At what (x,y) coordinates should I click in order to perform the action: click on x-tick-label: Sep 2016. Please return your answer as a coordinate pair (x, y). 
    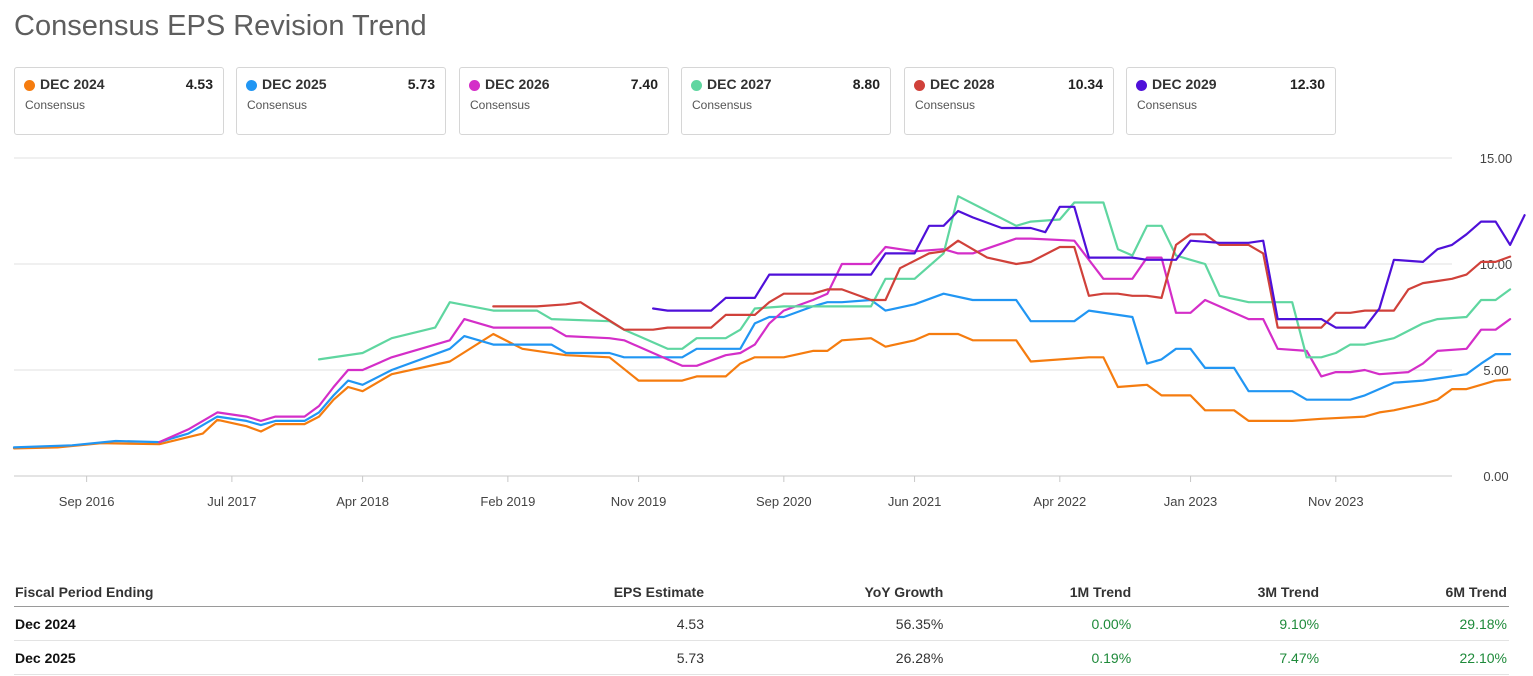
    Looking at the image, I should click on (87, 501).